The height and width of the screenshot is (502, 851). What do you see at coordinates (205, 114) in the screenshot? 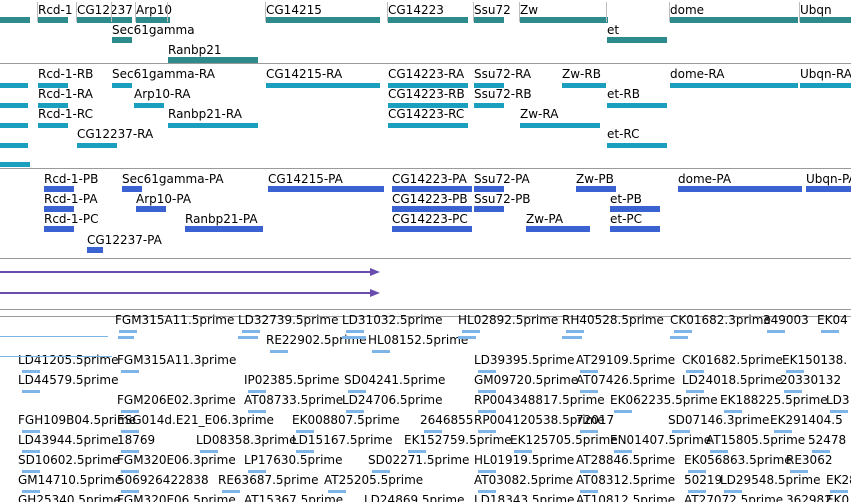
I see `transcript-label: Ranbp21-RA` at bounding box center [205, 114].